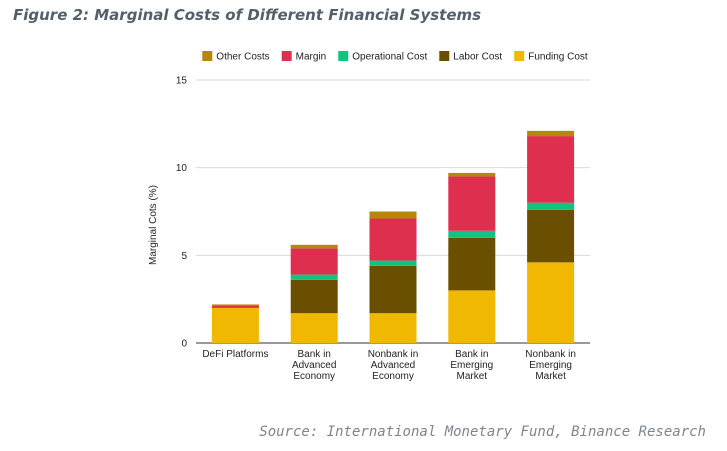  What do you see at coordinates (184, 256) in the screenshot?
I see `y-tick-label: 5` at bounding box center [184, 256].